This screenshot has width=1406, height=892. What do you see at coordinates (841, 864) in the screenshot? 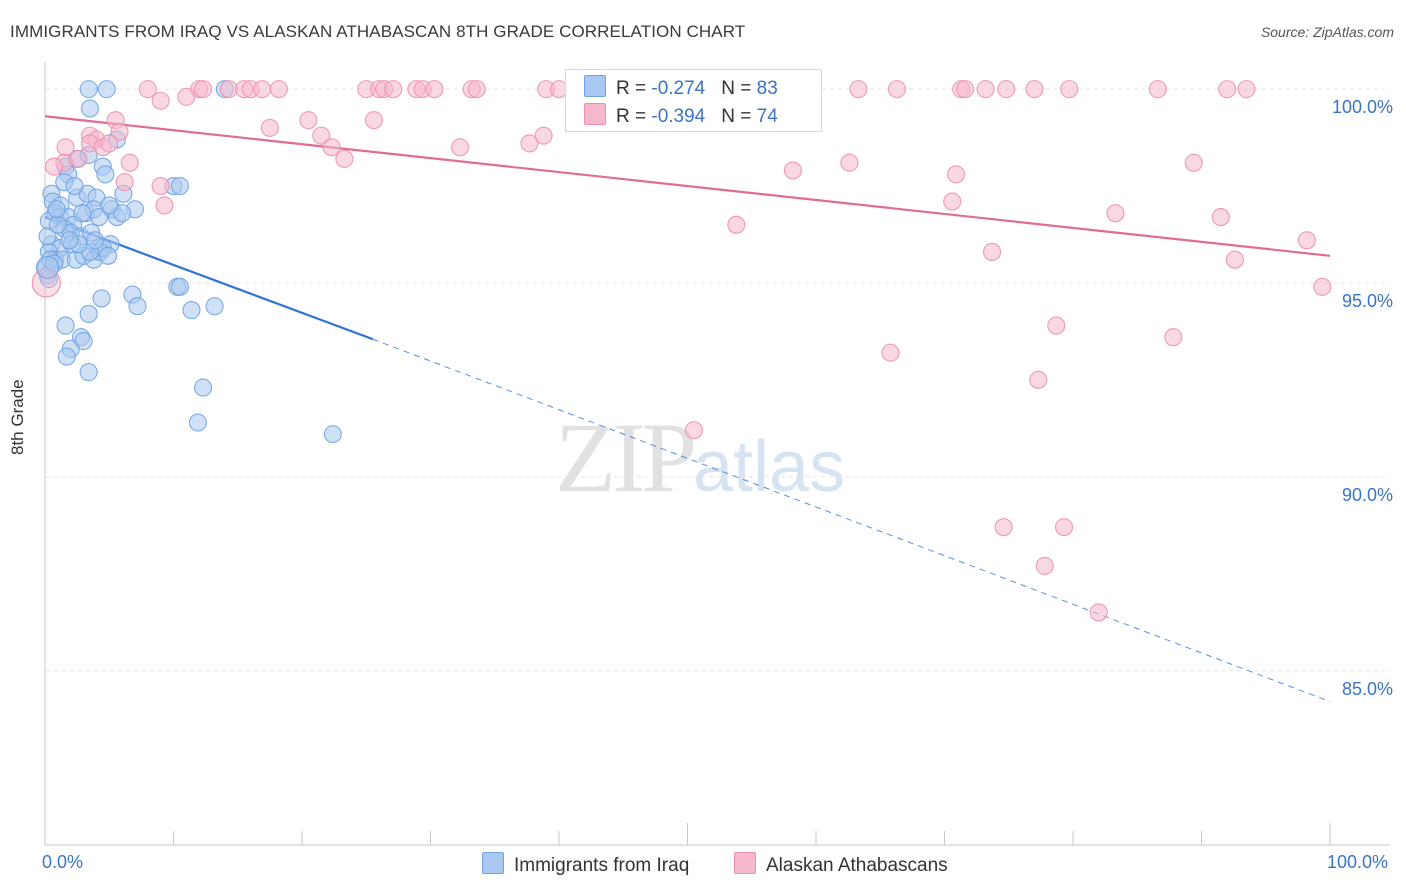
I see `series-legend-athabascan: Alaskan Athabascans` at bounding box center [841, 864].